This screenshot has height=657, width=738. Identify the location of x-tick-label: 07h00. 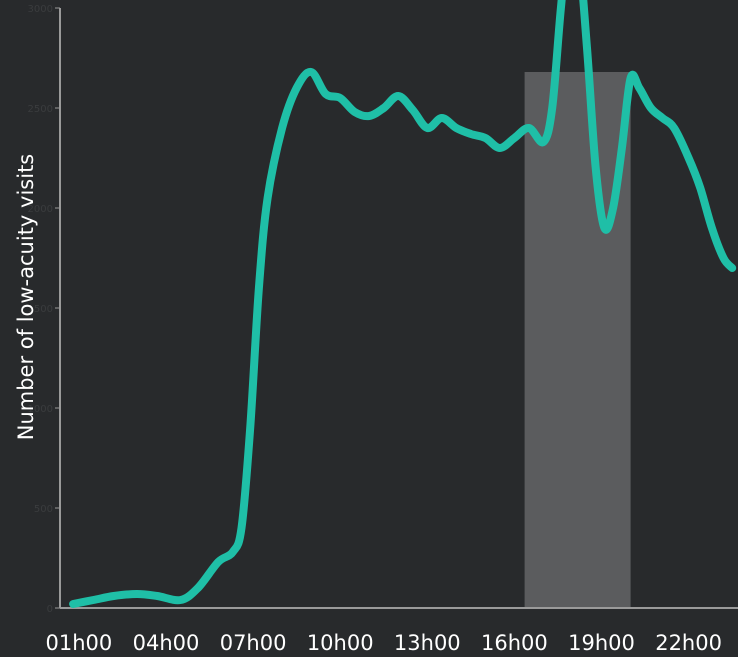
(253, 643).